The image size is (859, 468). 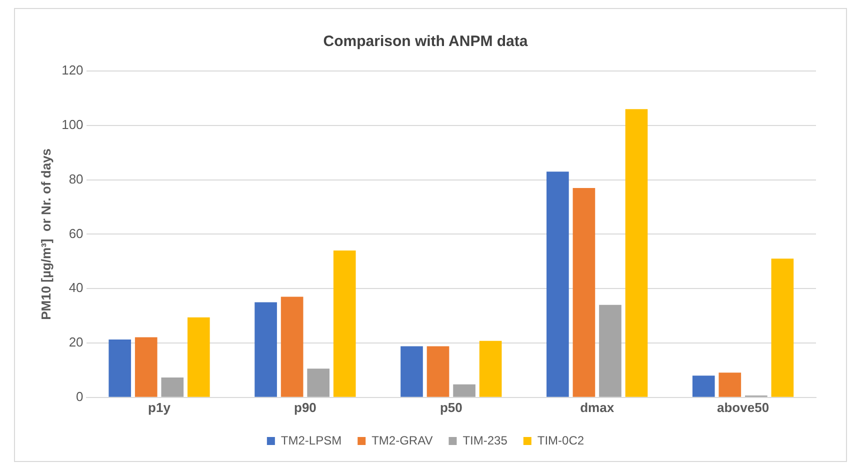 What do you see at coordinates (597, 407) in the screenshot?
I see `x-tick-label: dmax` at bounding box center [597, 407].